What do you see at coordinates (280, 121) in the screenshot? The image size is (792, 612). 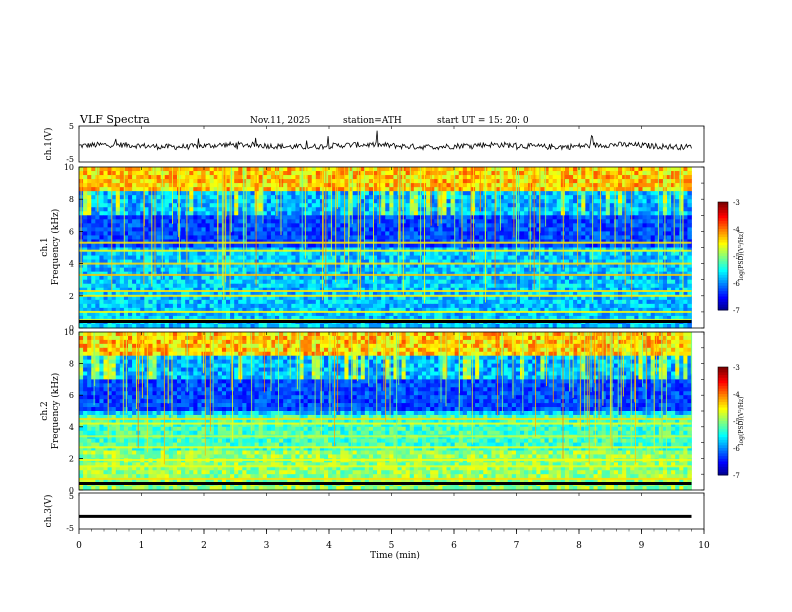 I see `date-label: Nov.11, 2025` at bounding box center [280, 121].